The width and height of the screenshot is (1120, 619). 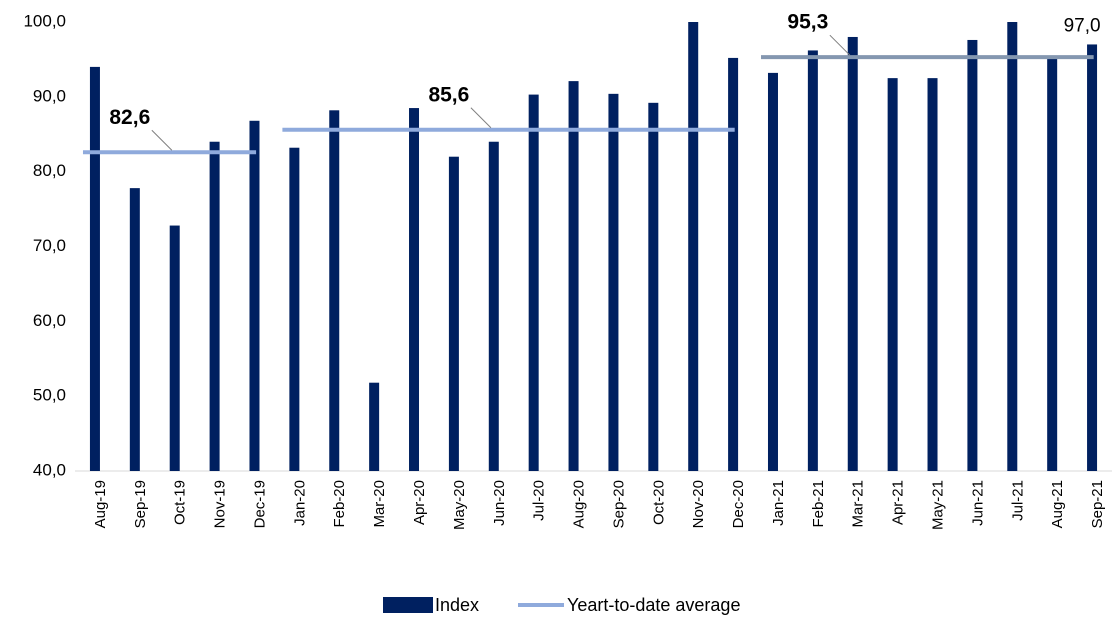 I want to click on y-tick-label: 50,0, so click(x=49, y=395).